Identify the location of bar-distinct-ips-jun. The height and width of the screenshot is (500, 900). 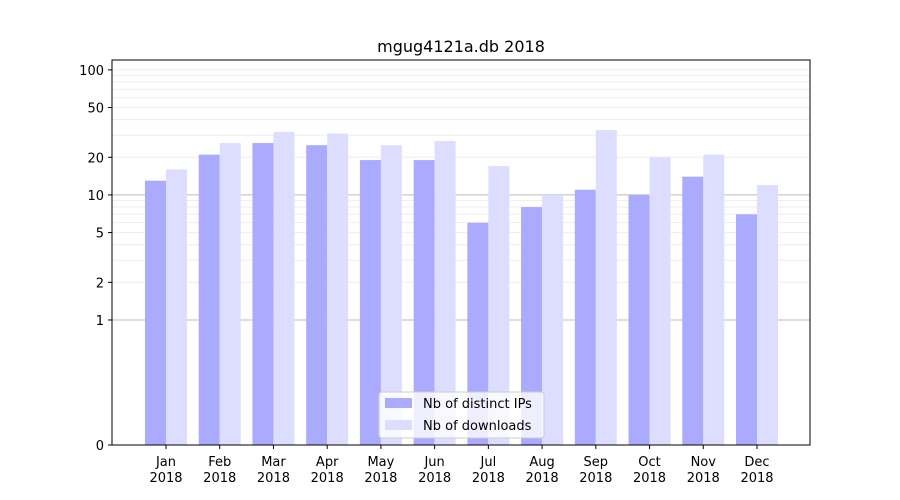
(424, 302).